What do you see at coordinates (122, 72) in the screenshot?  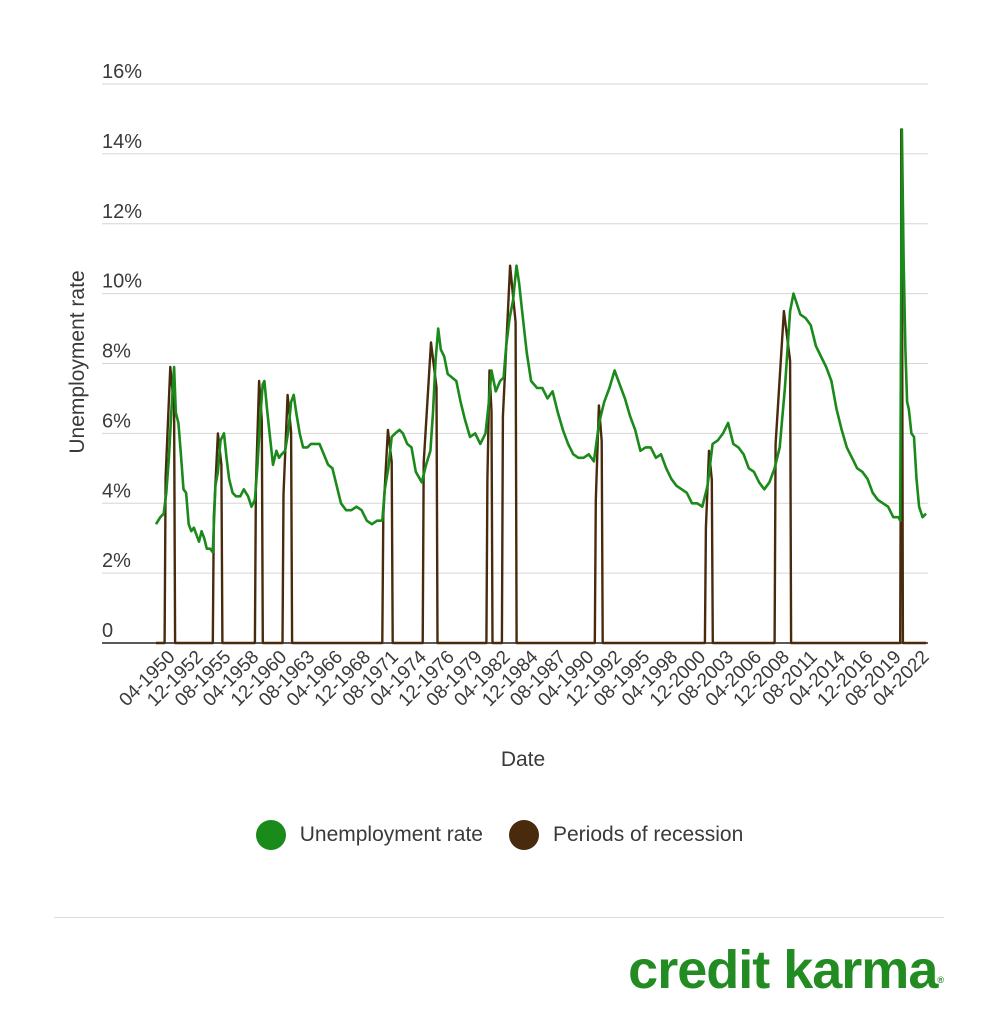 I see `y-tick-label: 16%` at bounding box center [122, 72].